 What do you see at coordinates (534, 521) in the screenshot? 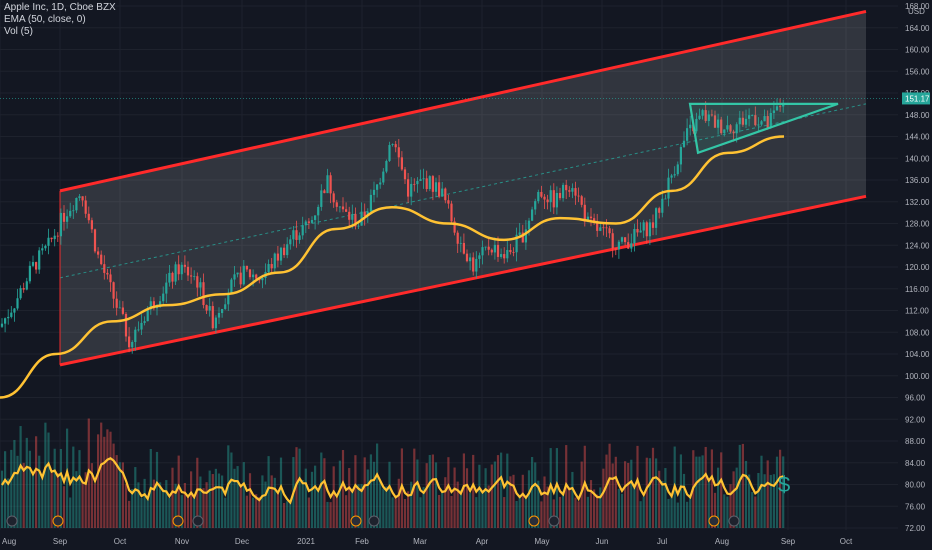
I see `earnings-marker-icon` at bounding box center [534, 521].